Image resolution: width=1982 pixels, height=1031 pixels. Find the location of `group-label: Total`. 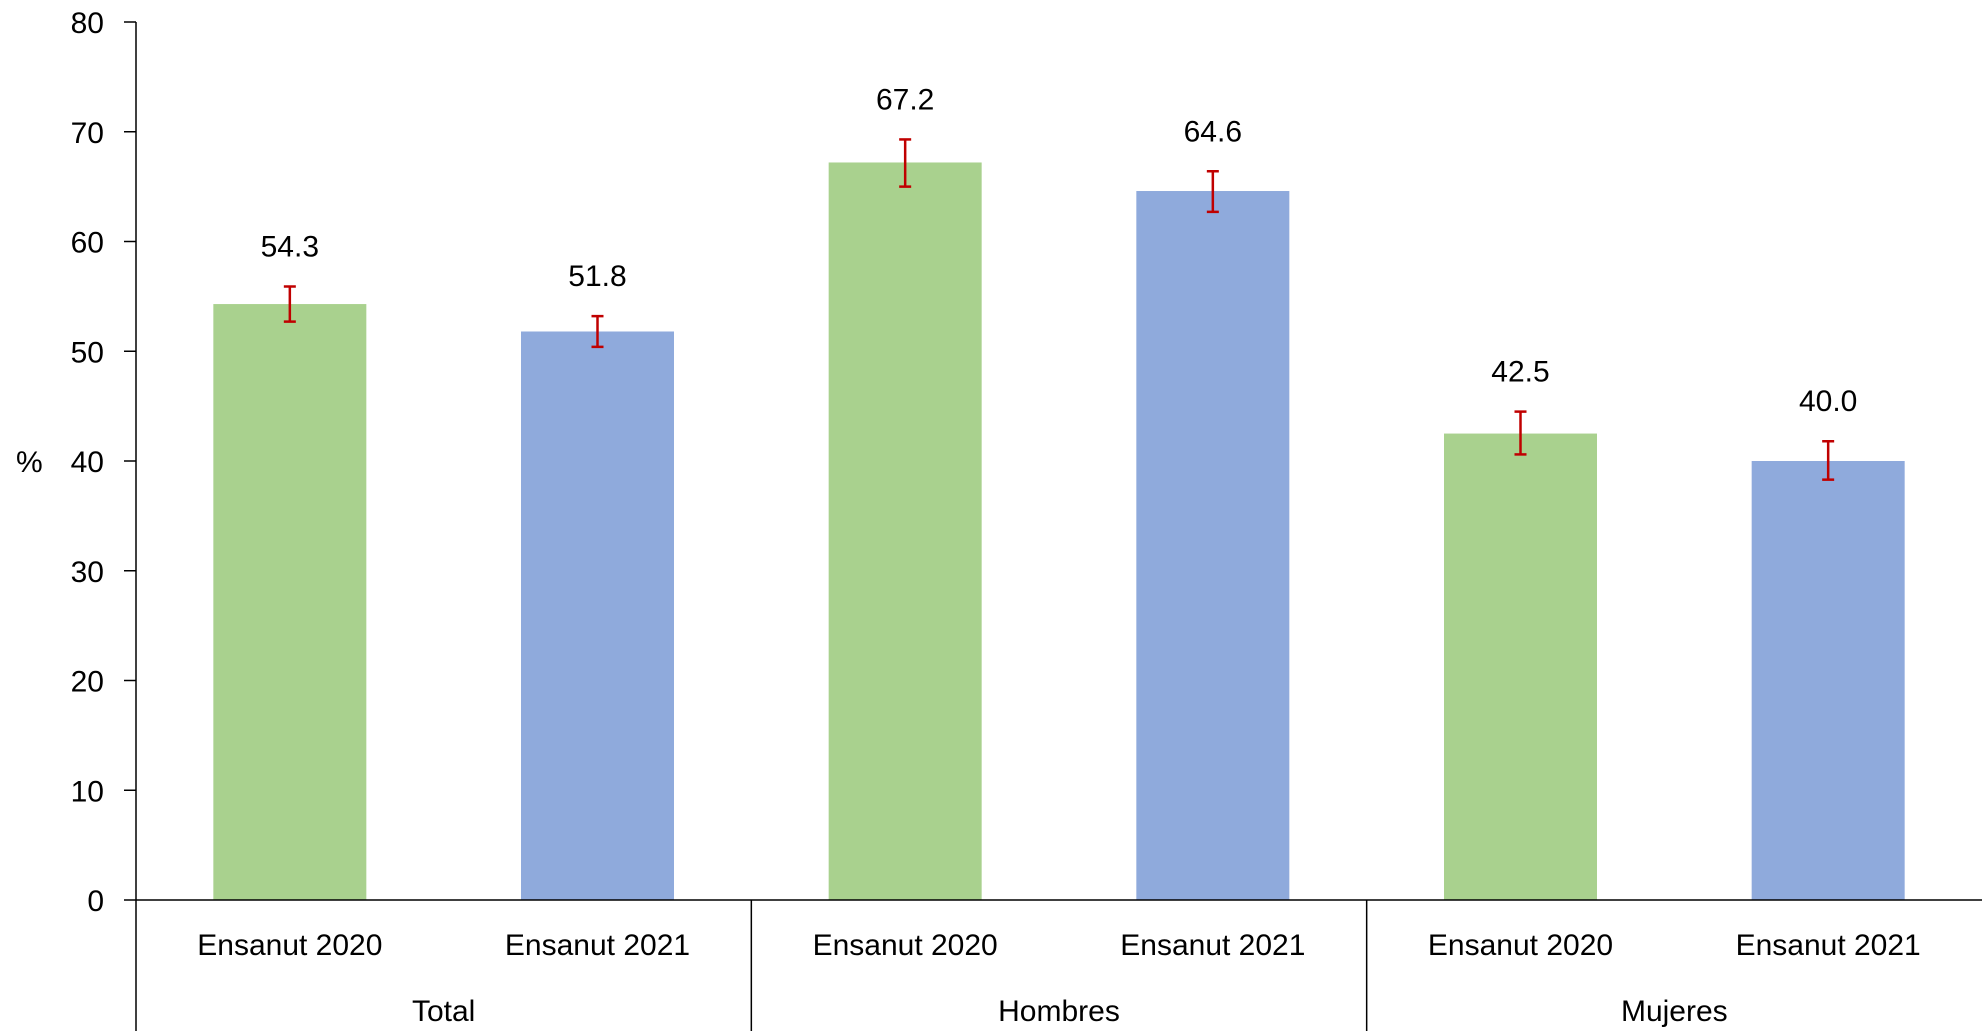

group-label: Total is located at coordinates (443, 1011).